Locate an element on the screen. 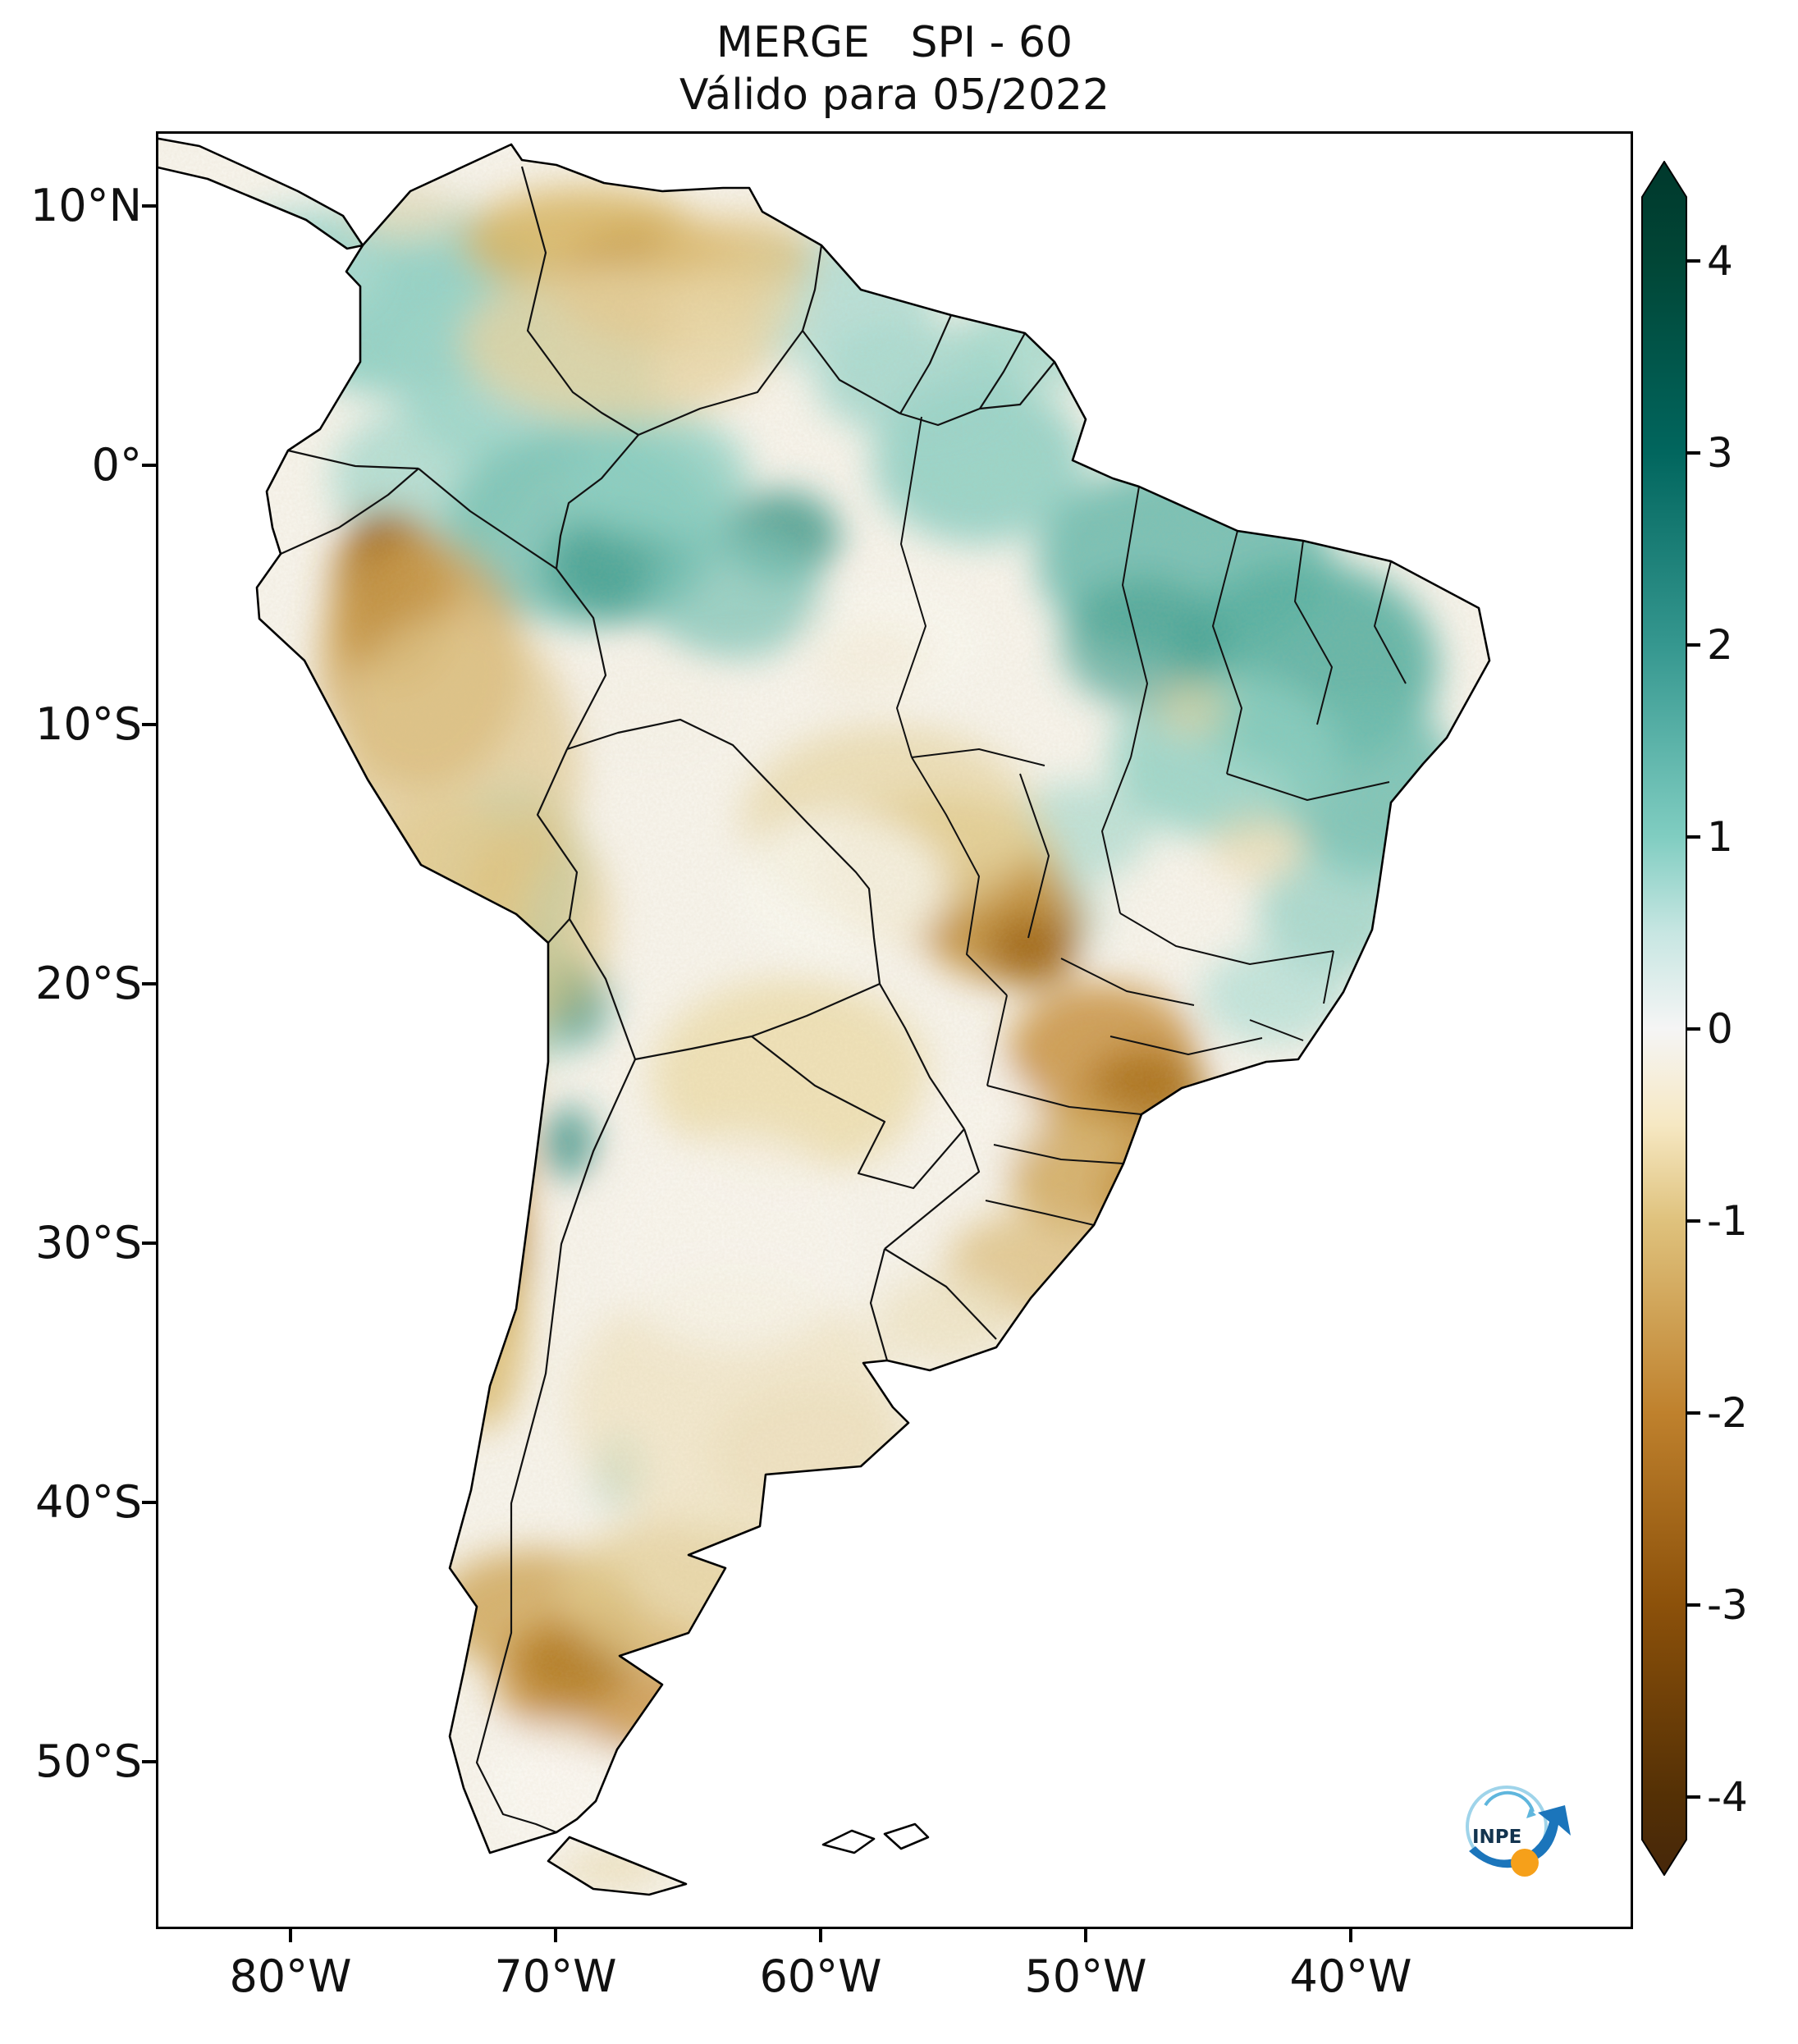 This screenshot has height=2044, width=1798. x-tick-label: 50°W is located at coordinates (1085, 1976).